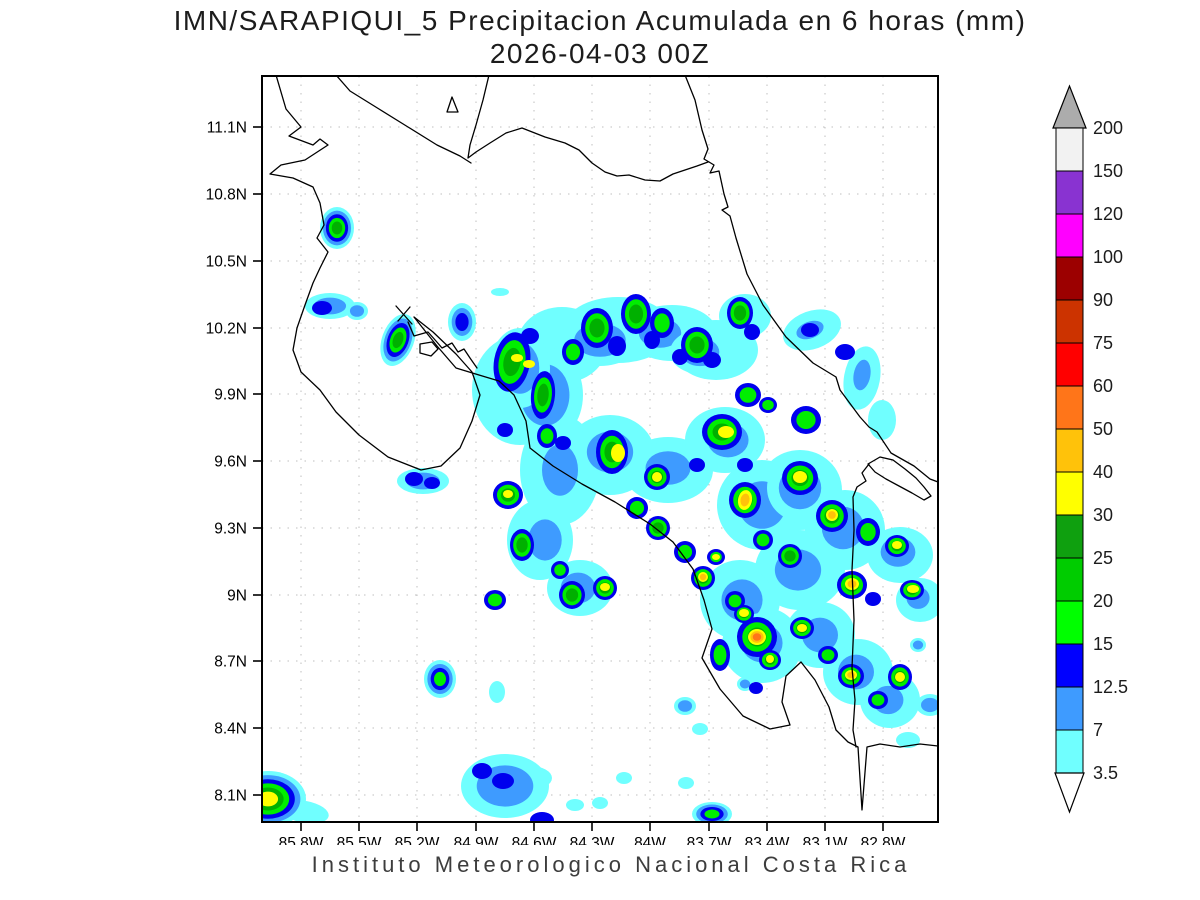  I want to click on colorbar-label: 40, so click(1103, 472).